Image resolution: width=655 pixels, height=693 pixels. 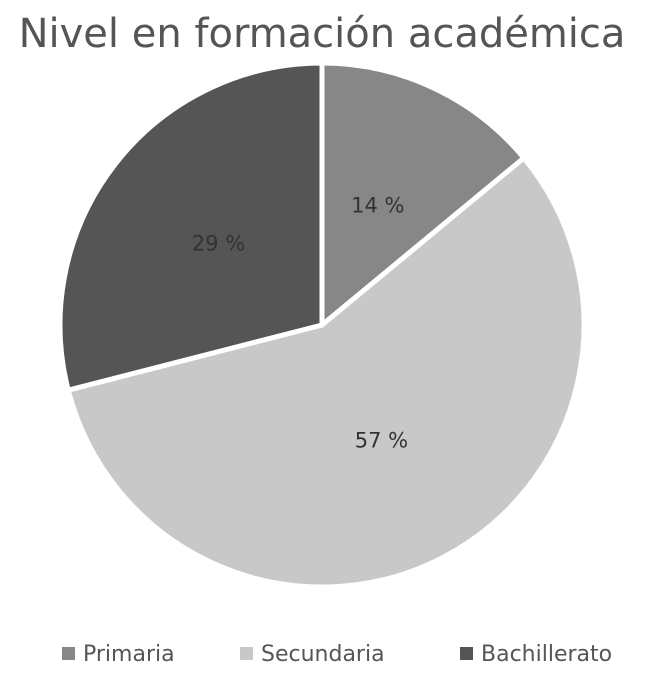 I want to click on legend-label: Secundaria, so click(x=323, y=654).